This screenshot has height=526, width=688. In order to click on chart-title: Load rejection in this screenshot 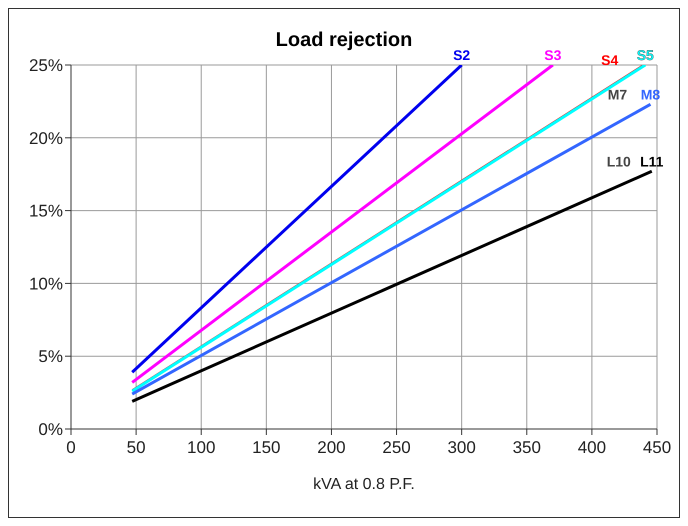, I will do `click(344, 40)`.